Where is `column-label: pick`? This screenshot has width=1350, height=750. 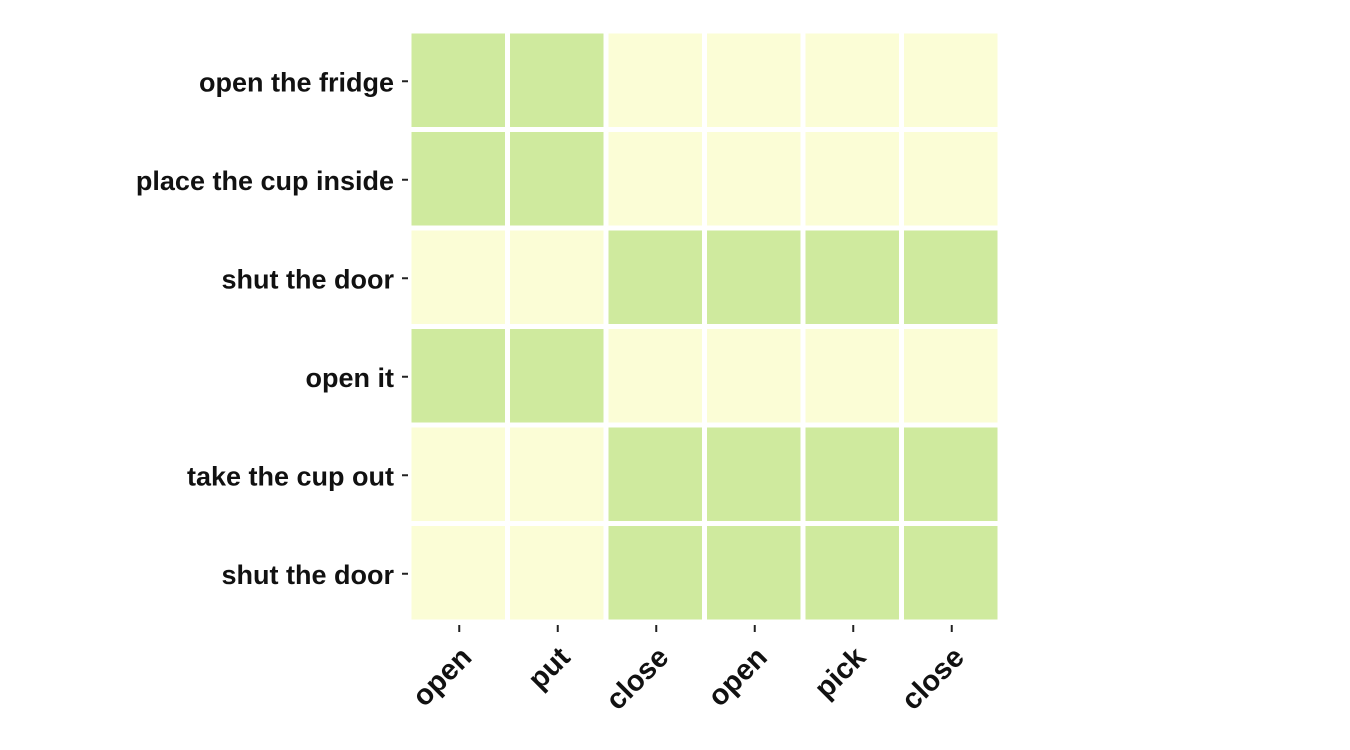
column-label: pick is located at coordinates (841, 673).